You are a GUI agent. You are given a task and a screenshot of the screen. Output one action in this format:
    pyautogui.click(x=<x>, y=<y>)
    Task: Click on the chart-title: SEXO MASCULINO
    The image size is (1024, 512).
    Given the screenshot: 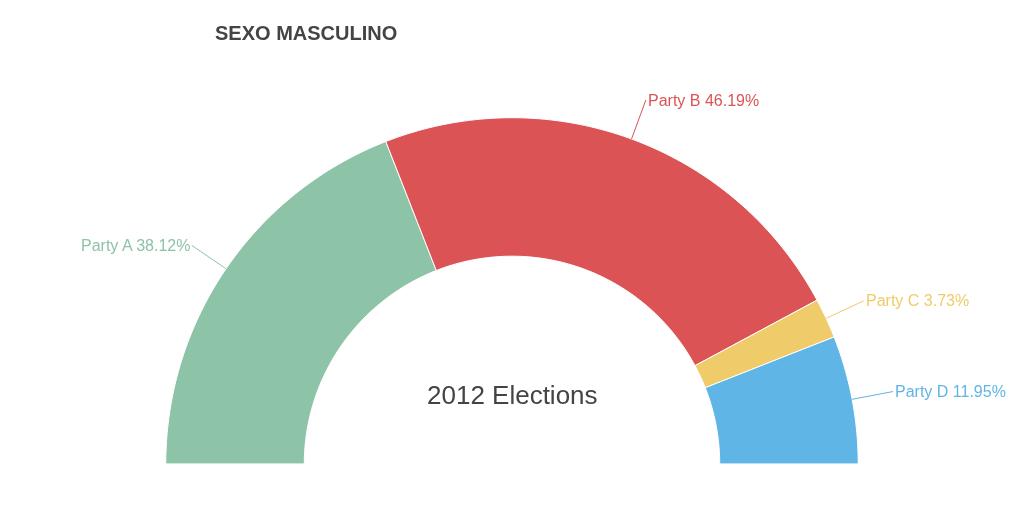 What is the action you would take?
    pyautogui.click(x=306, y=32)
    